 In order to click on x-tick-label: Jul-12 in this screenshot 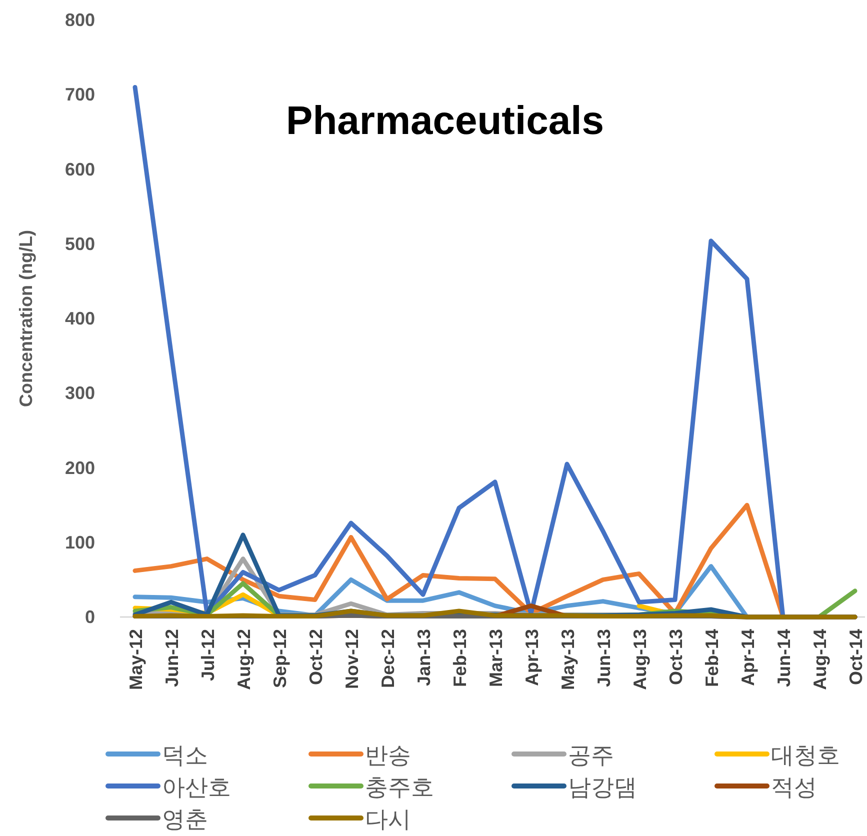, I will do `click(208, 655)`.